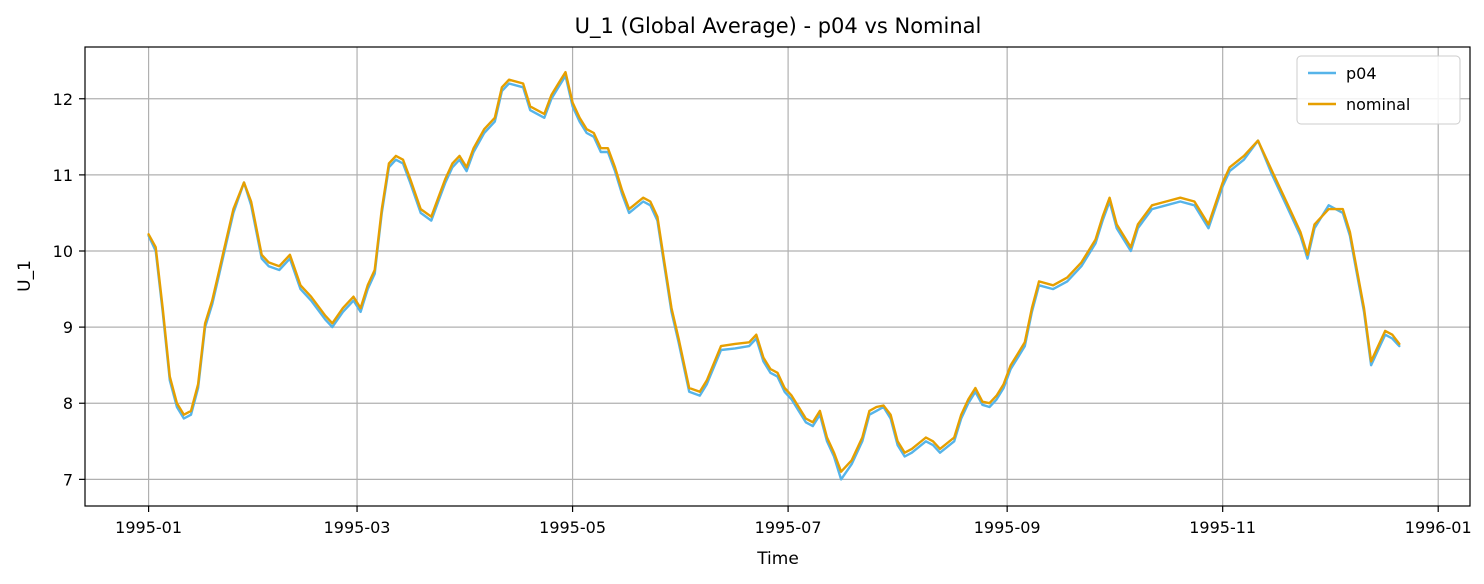 This screenshot has width=1484, height=584. I want to click on x-tick-label: 1995-09, so click(1007, 527).